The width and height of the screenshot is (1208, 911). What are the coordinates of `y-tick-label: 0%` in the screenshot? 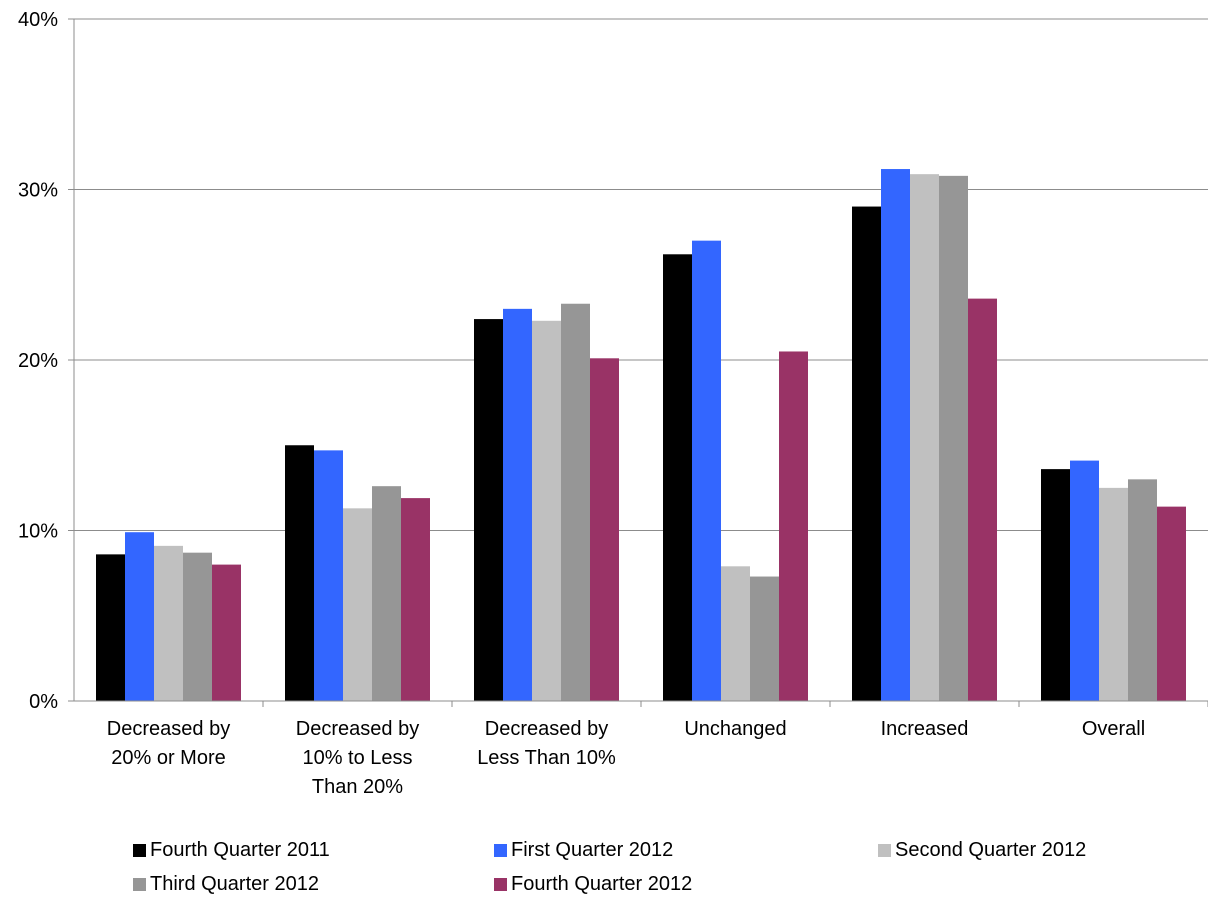 It's located at (43, 702).